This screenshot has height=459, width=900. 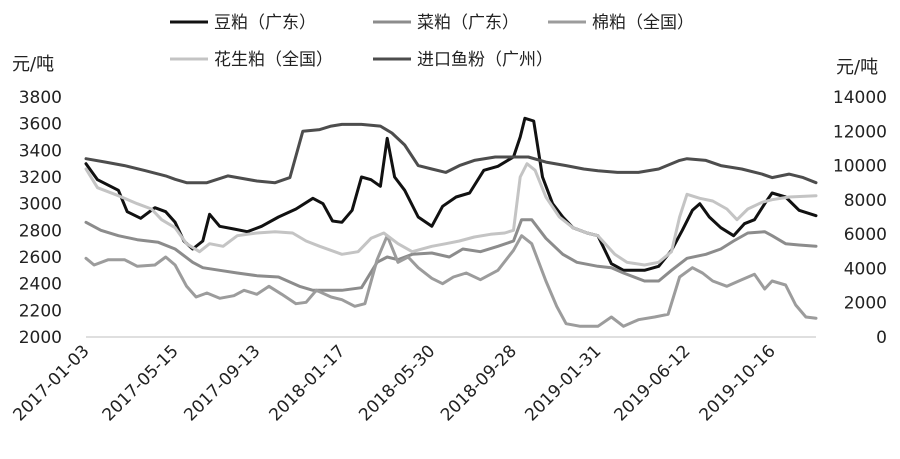 What do you see at coordinates (307, 383) in the screenshot?
I see `x-tick-label: 2018-01-17` at bounding box center [307, 383].